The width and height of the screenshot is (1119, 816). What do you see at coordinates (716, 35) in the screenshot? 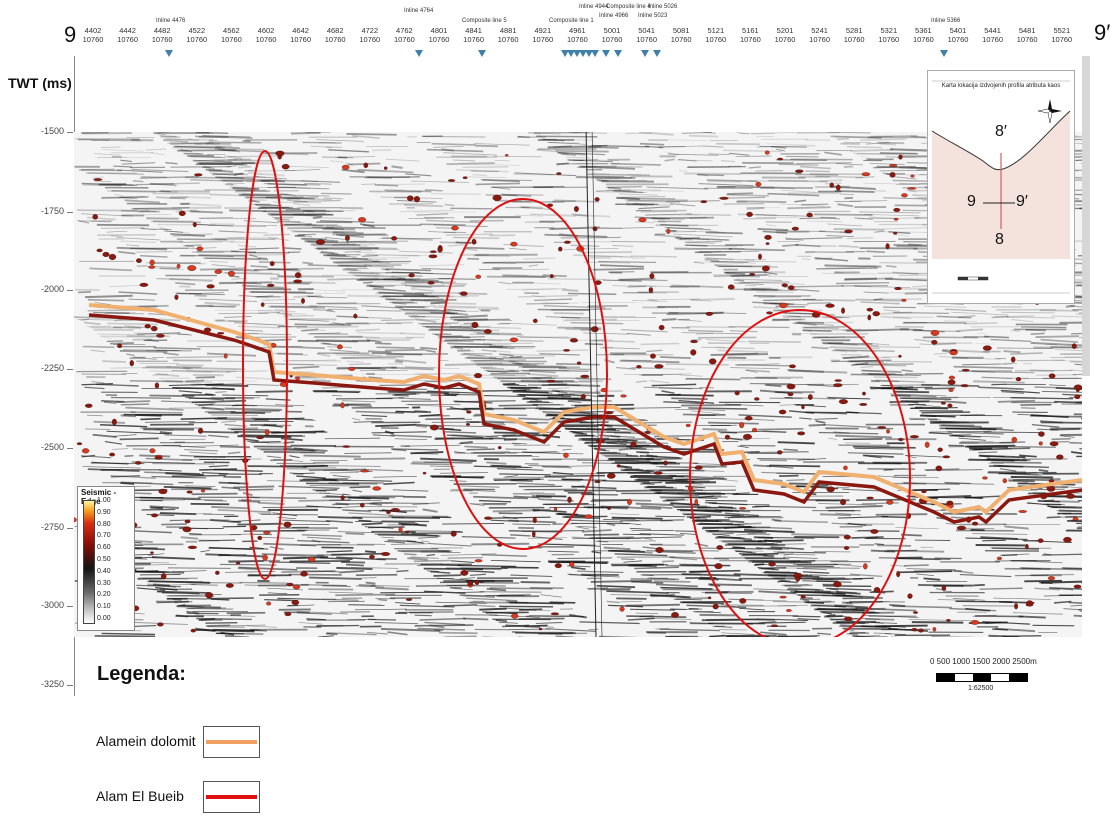
I see `trace-header-label: 5121 10760` at bounding box center [716, 35].